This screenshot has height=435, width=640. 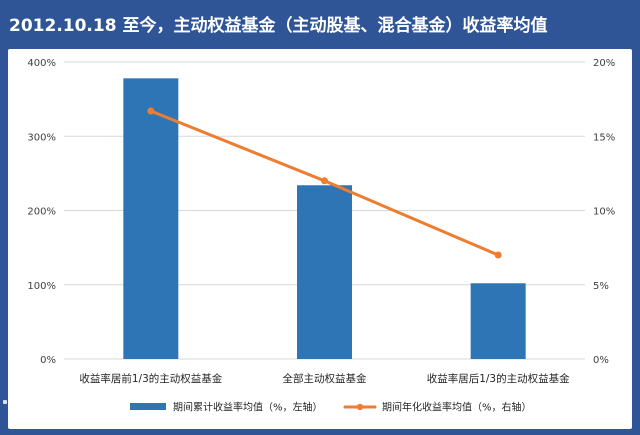 What do you see at coordinates (604, 137) in the screenshot?
I see `y-right-tick-label: 15%` at bounding box center [604, 137].